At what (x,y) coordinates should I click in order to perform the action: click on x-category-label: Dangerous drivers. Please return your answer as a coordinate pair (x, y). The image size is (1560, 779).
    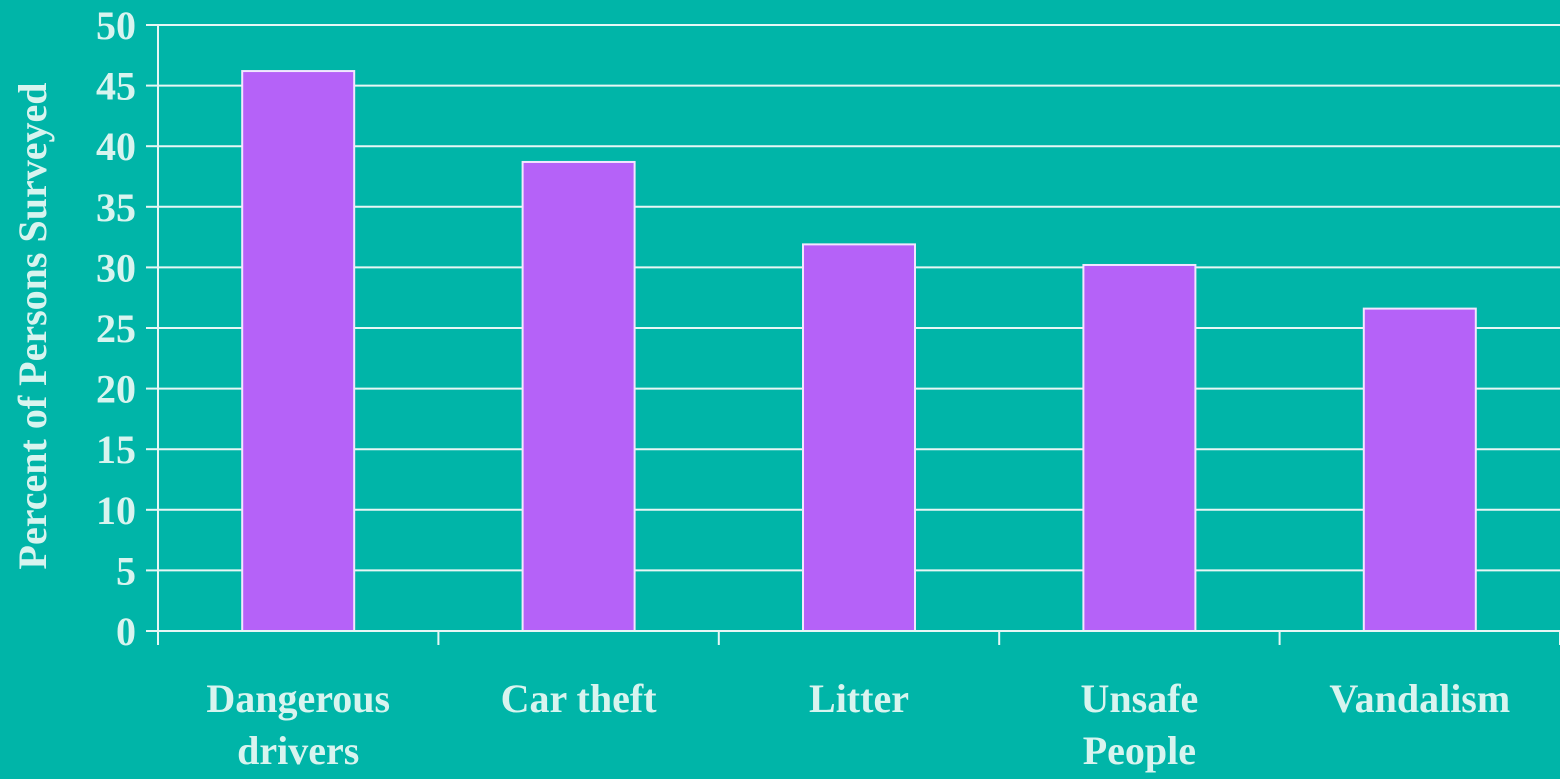
    Looking at the image, I should click on (298, 724).